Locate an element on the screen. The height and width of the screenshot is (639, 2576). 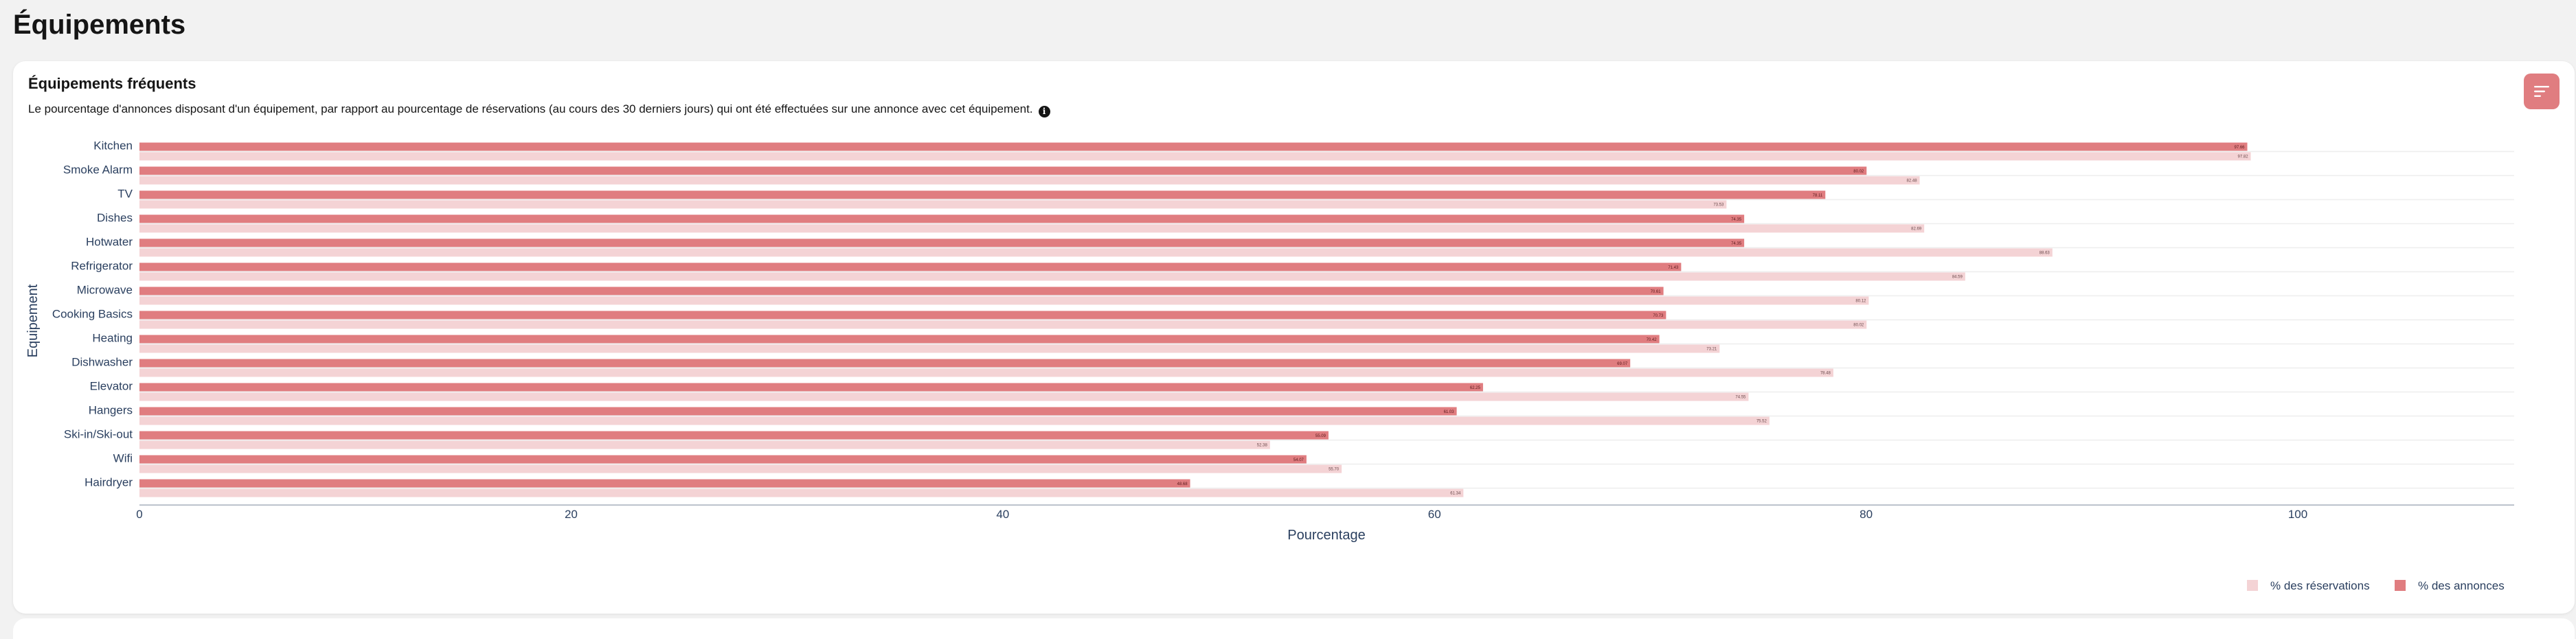
category-label: Hotwater is located at coordinates (109, 241).